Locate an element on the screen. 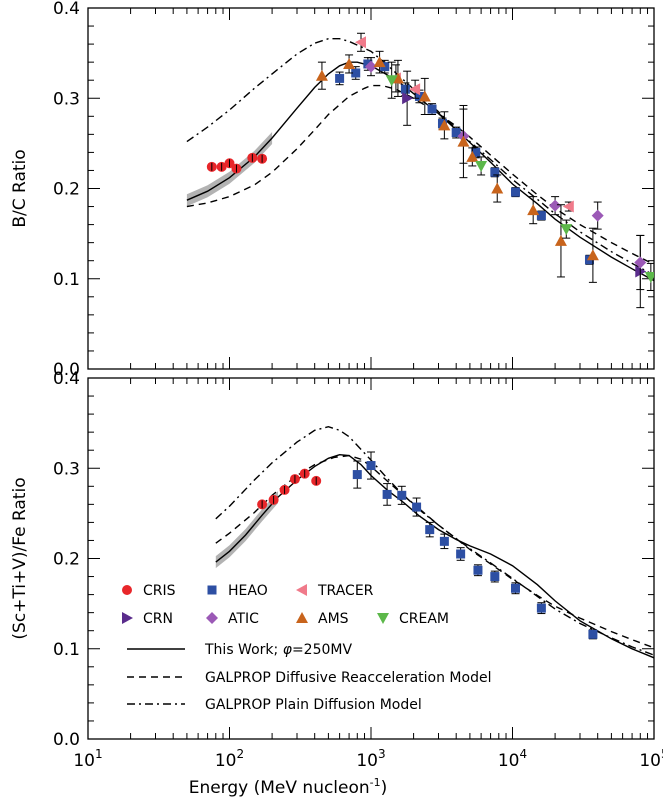 The width and height of the screenshot is (663, 804). series-ams is located at coordinates (457, 166).